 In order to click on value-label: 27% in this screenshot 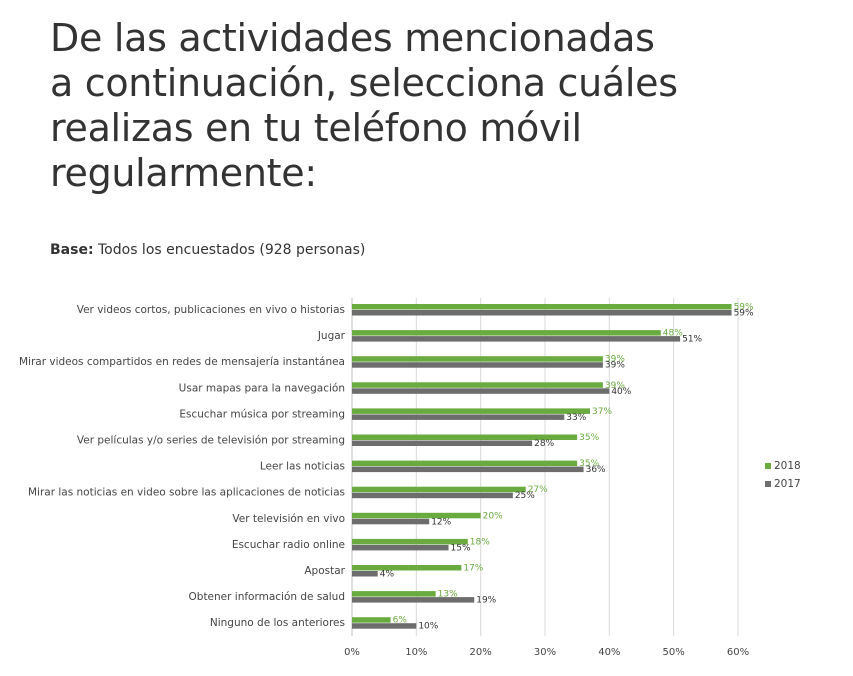, I will do `click(538, 490)`.